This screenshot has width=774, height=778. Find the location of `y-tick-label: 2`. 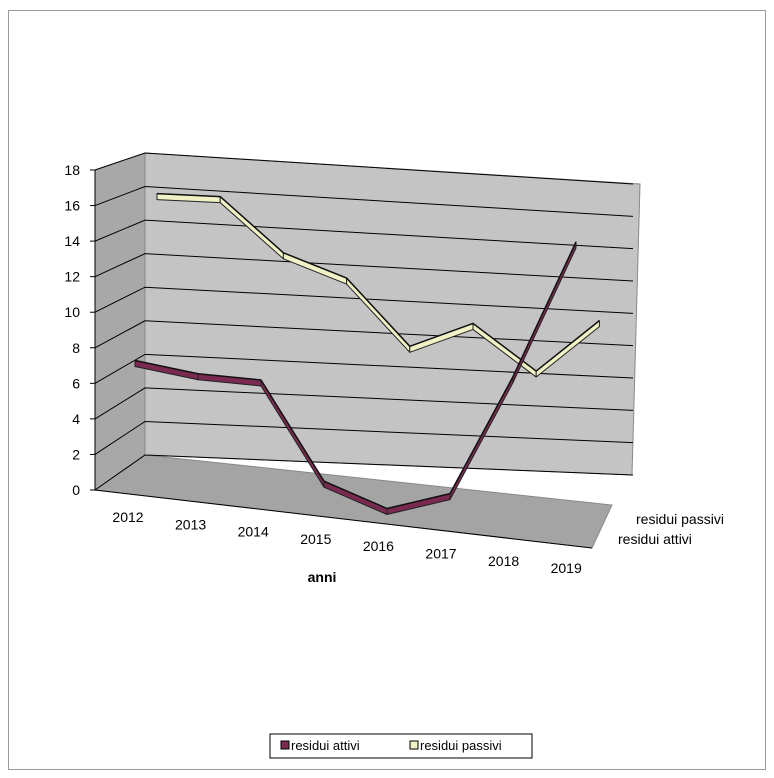

y-tick-label: 2 is located at coordinates (76, 454).